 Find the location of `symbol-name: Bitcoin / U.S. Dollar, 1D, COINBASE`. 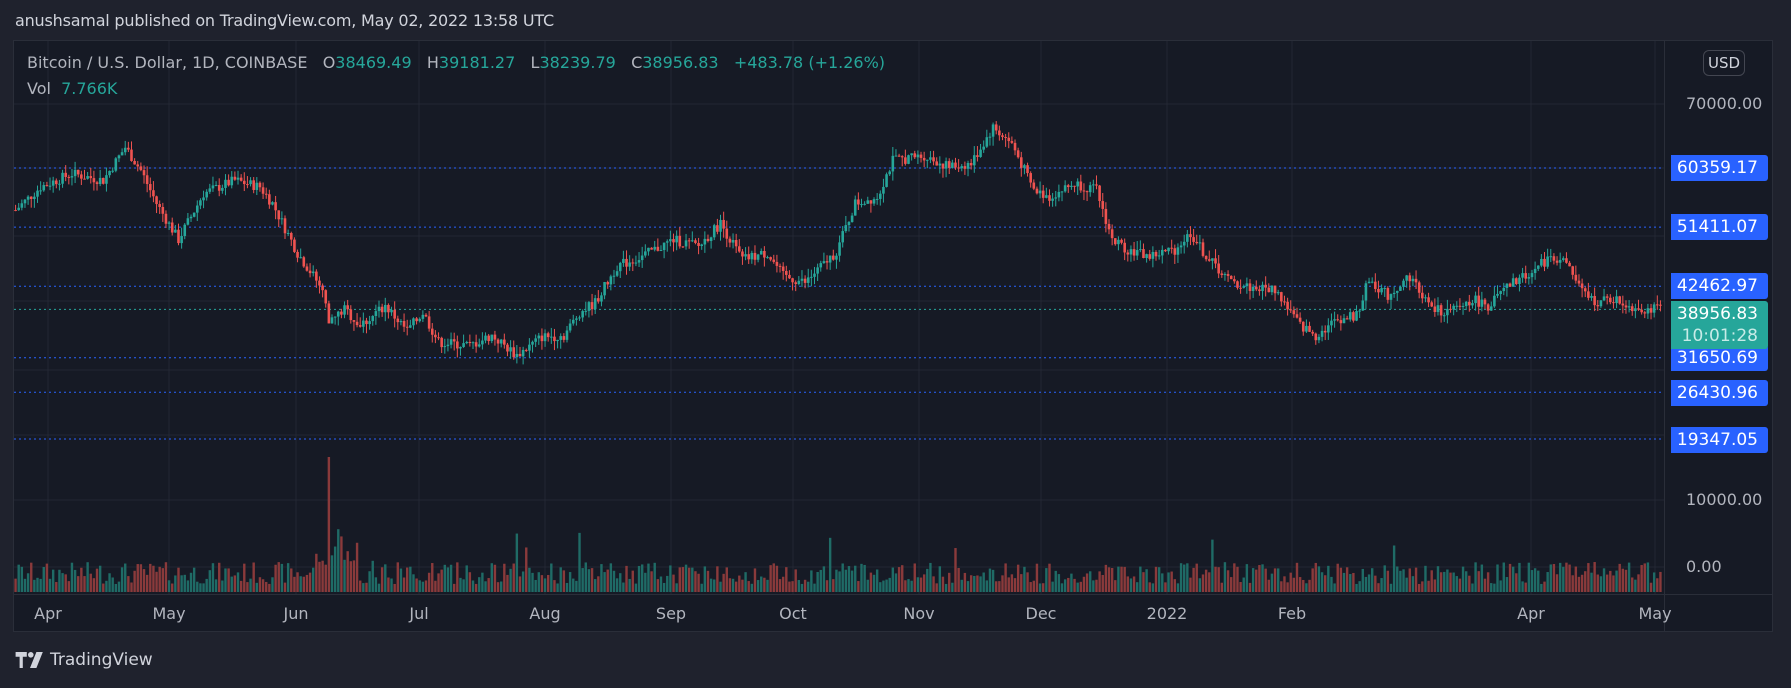

symbol-name: Bitcoin / U.S. Dollar, 1D, COINBASE is located at coordinates (167, 62).